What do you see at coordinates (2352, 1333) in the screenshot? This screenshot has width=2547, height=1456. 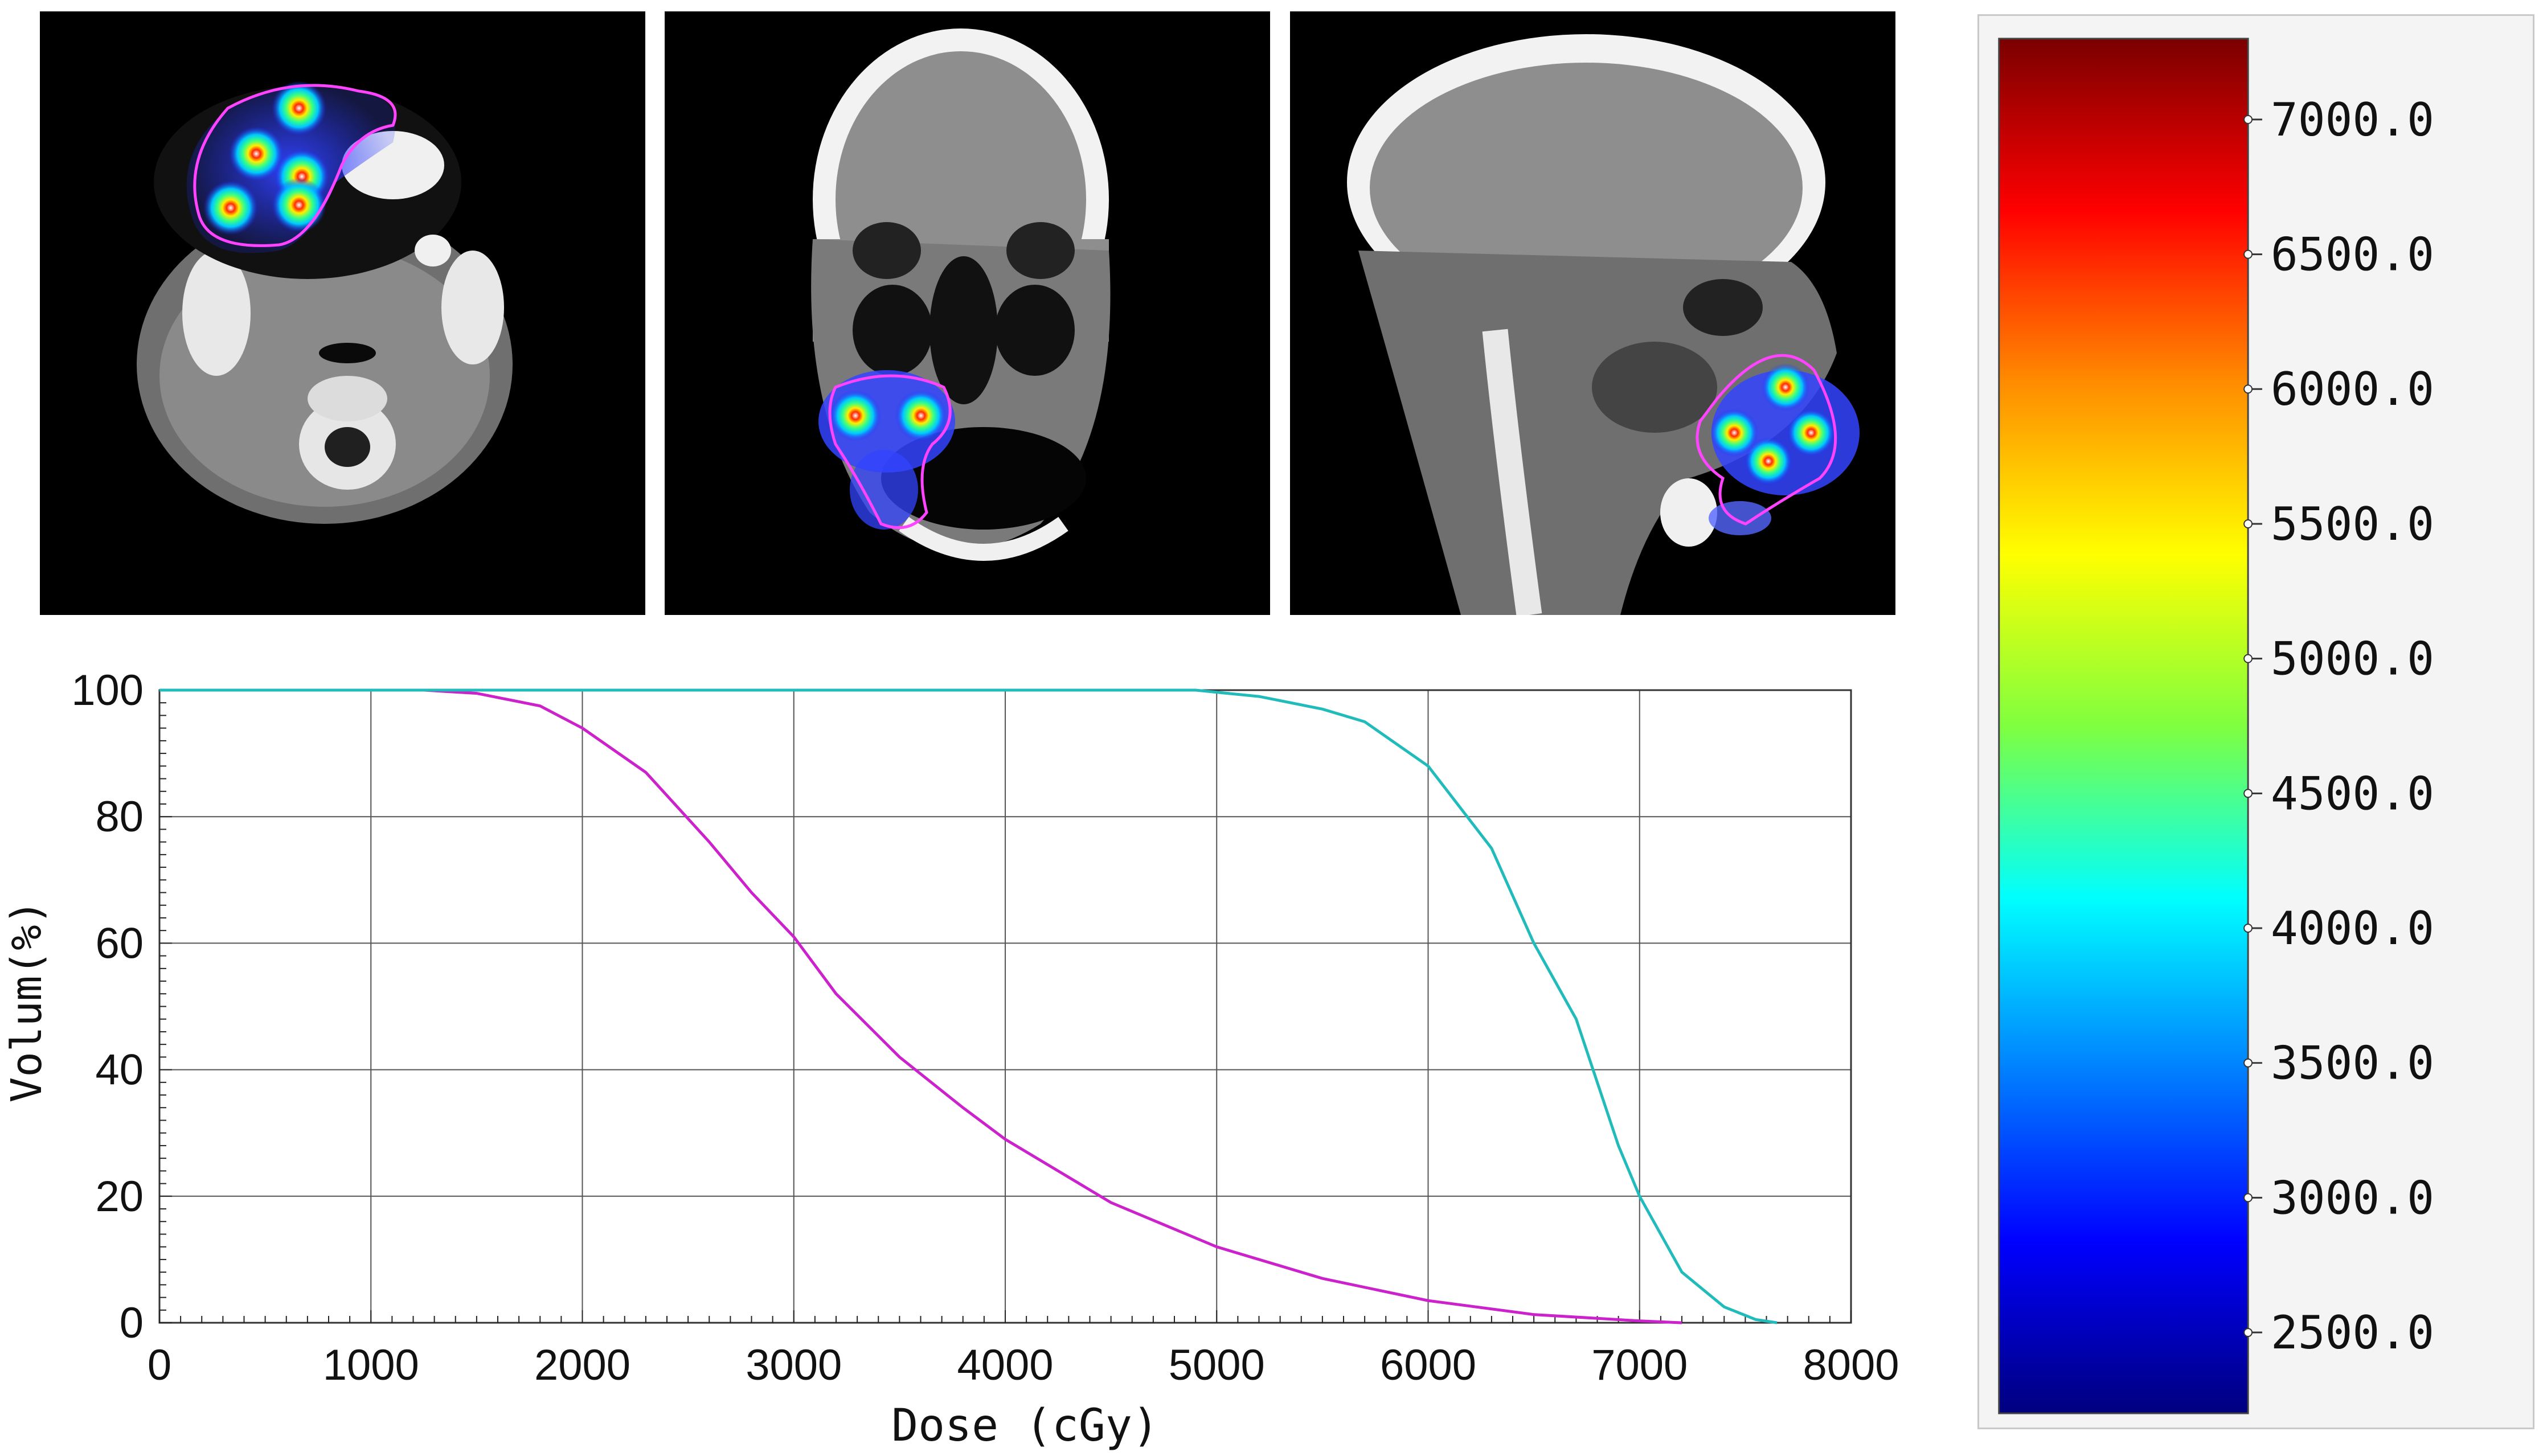 I see `colorbar-label: 2500.0` at bounding box center [2352, 1333].